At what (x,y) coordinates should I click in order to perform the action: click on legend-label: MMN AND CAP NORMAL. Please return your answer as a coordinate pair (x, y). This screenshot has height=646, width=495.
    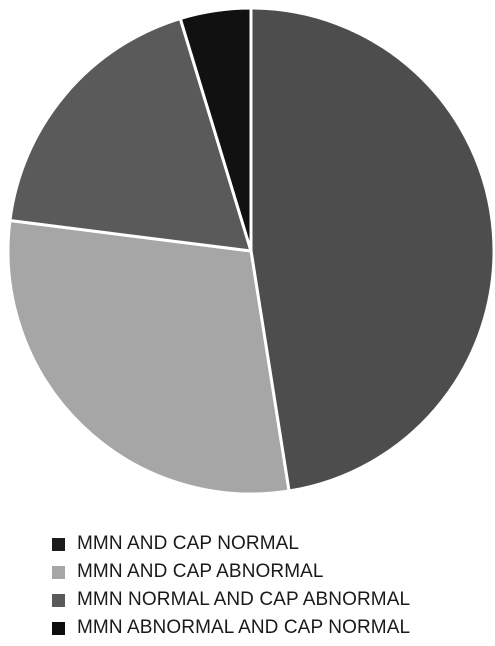
    Looking at the image, I should click on (188, 543).